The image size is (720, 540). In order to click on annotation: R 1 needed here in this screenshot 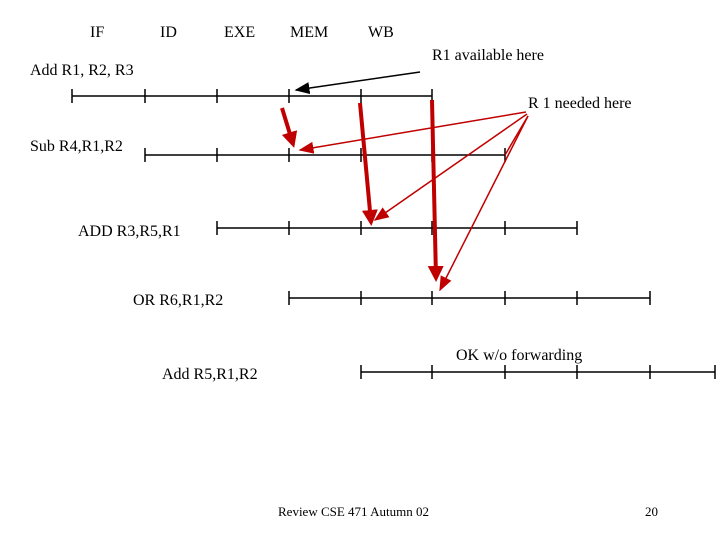, I will do `click(580, 103)`.